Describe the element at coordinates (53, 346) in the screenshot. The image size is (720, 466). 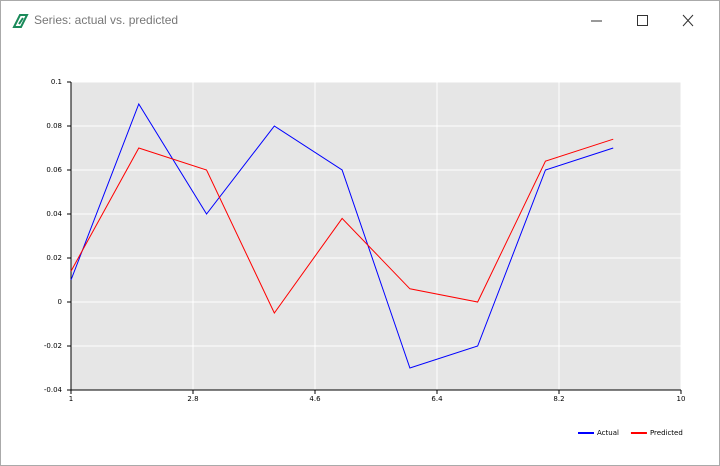
I see `y-tick-label: -0.02` at that location.